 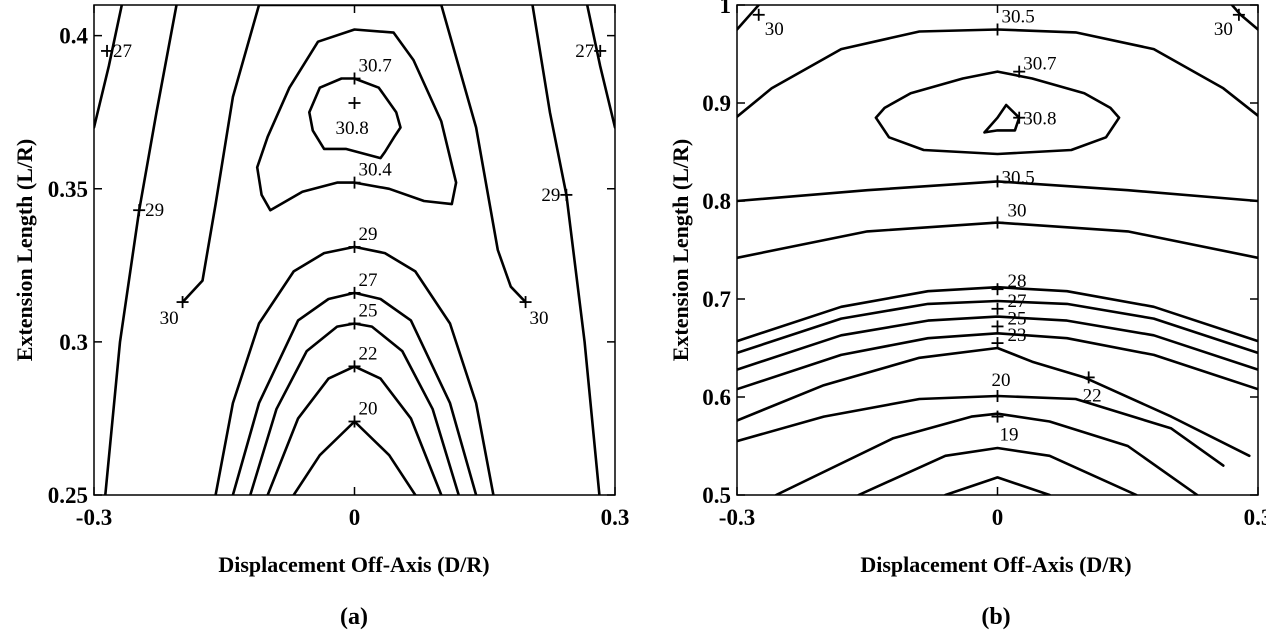 What do you see at coordinates (716, 397) in the screenshot?
I see `y-tick-label: 0.6` at bounding box center [716, 397].